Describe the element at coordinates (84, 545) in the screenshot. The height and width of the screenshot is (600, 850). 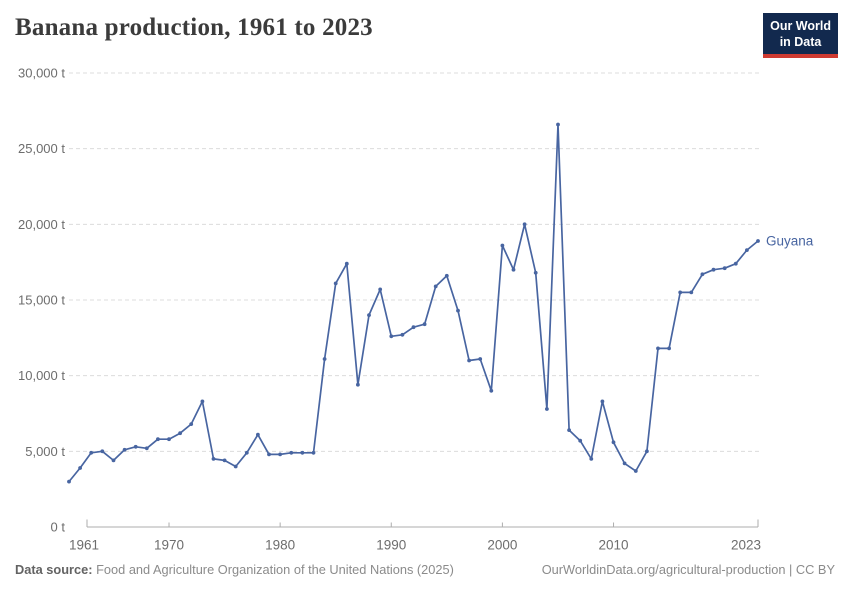
I see `x-tick-label: 1961` at that location.